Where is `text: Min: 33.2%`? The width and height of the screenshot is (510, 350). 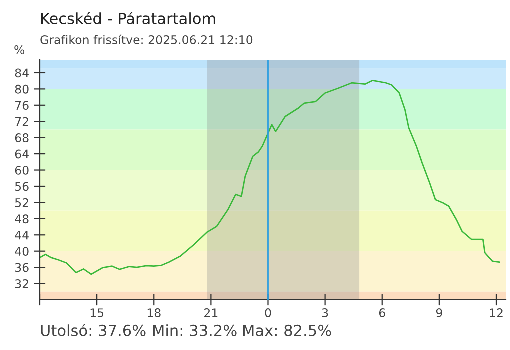 text: Min: 33.2% is located at coordinates (195, 330).